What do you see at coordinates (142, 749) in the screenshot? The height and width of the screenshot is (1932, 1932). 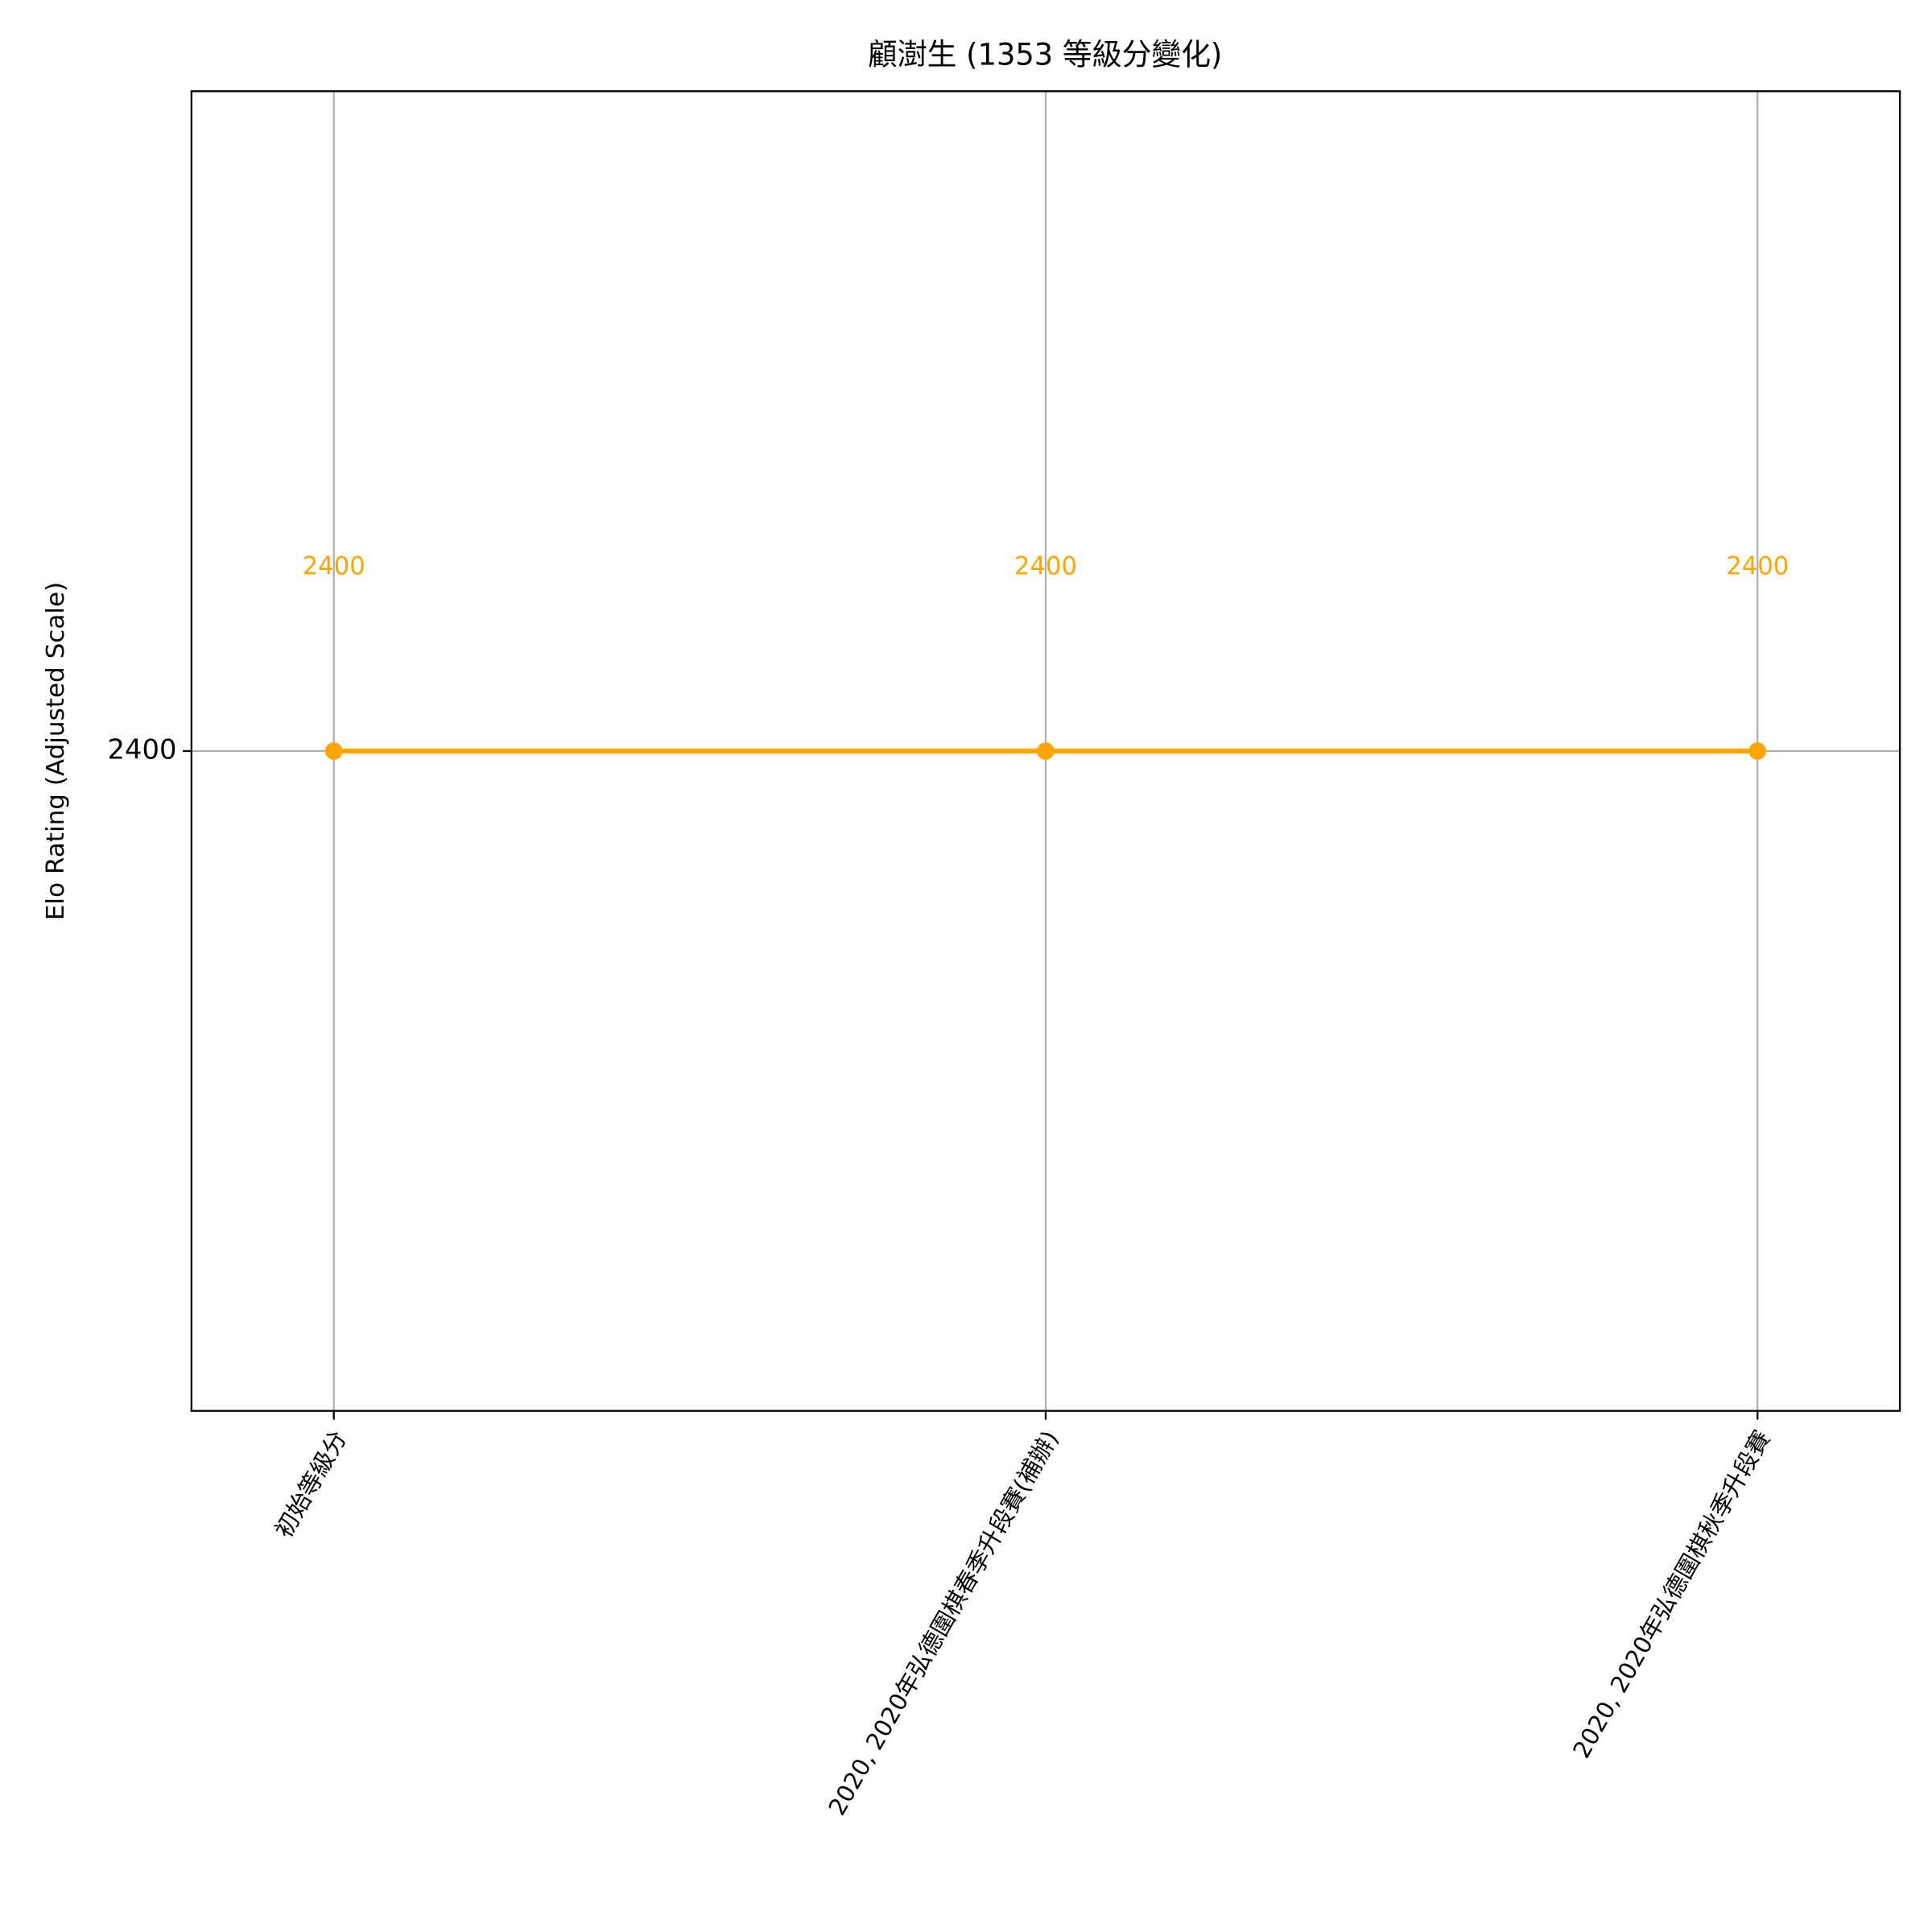 I see `y-tick-label: 2400` at bounding box center [142, 749].